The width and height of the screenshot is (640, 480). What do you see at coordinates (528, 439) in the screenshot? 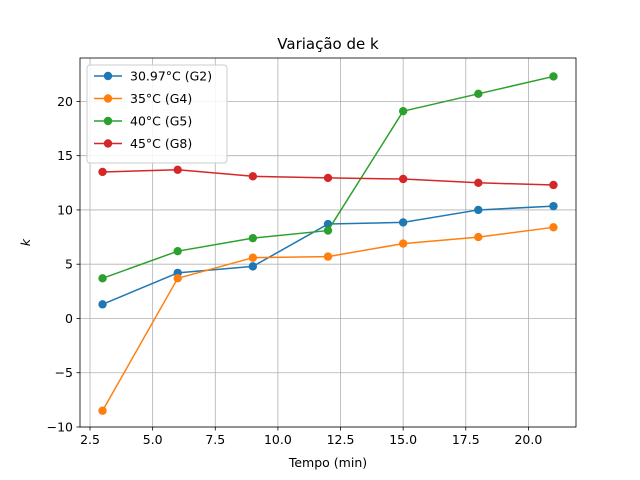
I see `x-tick-label: 20.0` at bounding box center [528, 439].